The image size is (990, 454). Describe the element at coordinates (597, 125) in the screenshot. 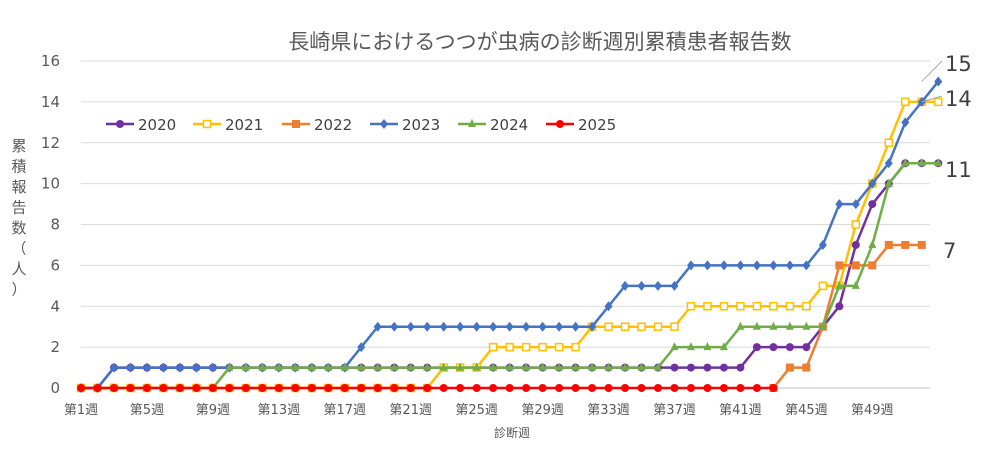

I see `legend-label: 2025` at that location.